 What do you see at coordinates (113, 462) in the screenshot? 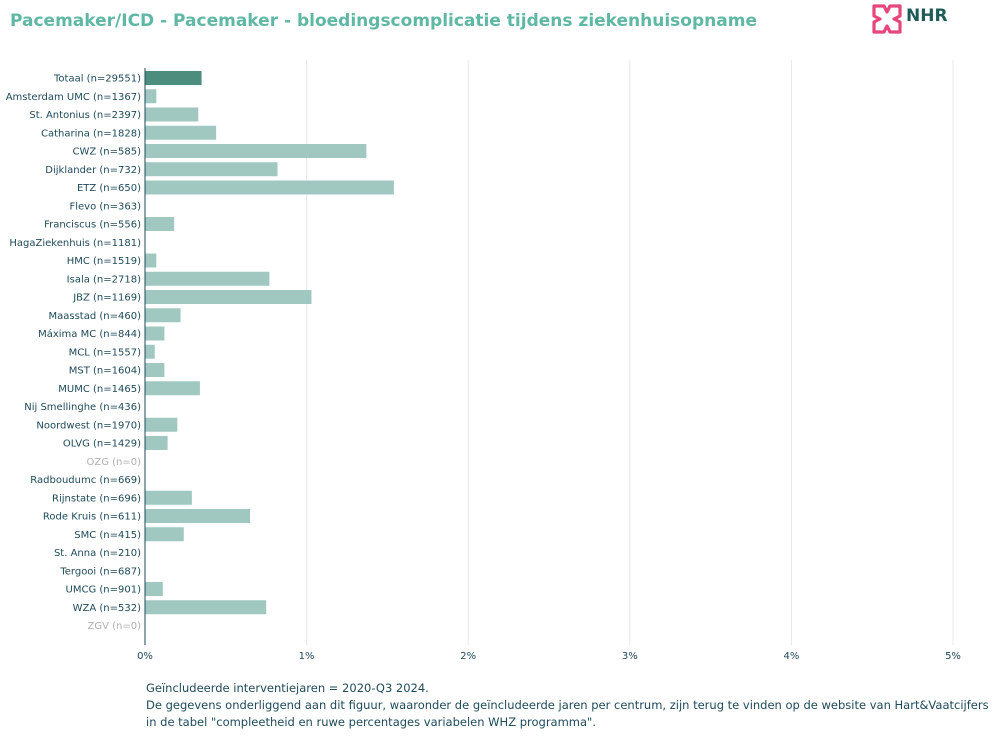
I see `category-label: OZG (n=0)` at bounding box center [113, 462].